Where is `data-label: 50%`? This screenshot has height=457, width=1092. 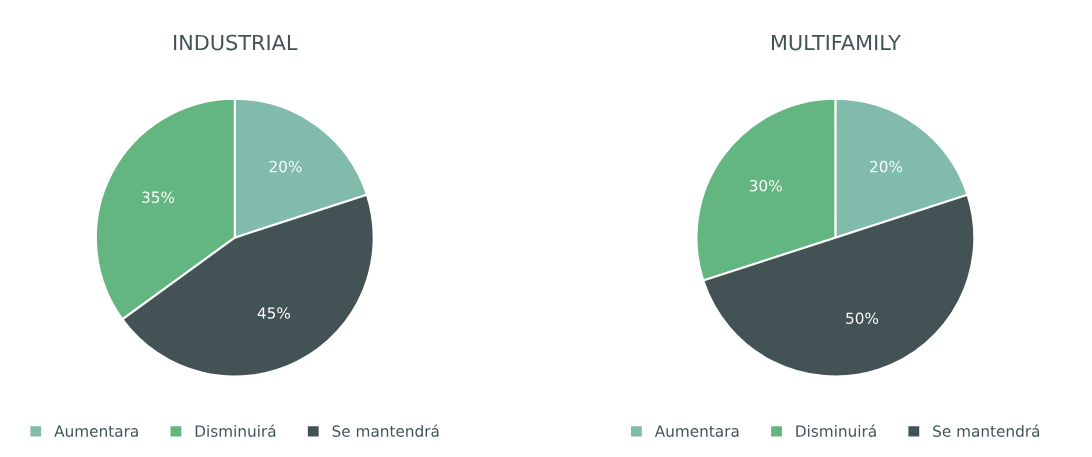
data-label: 50% is located at coordinates (862, 318).